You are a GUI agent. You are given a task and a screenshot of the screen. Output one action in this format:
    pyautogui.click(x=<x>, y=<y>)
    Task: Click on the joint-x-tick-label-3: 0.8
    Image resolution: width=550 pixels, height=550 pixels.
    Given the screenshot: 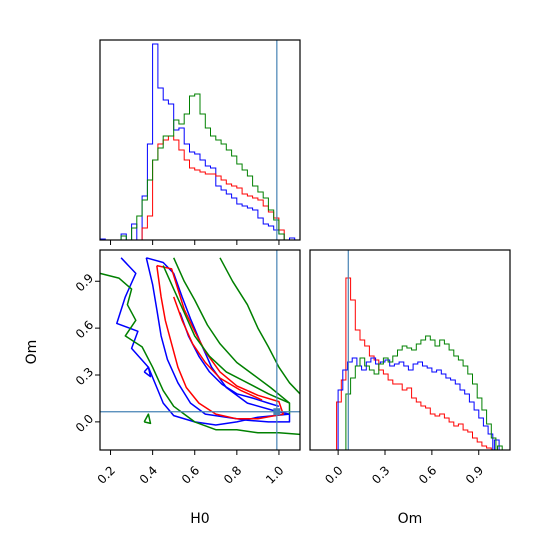 What is the action you would take?
    pyautogui.click(x=232, y=474)
    